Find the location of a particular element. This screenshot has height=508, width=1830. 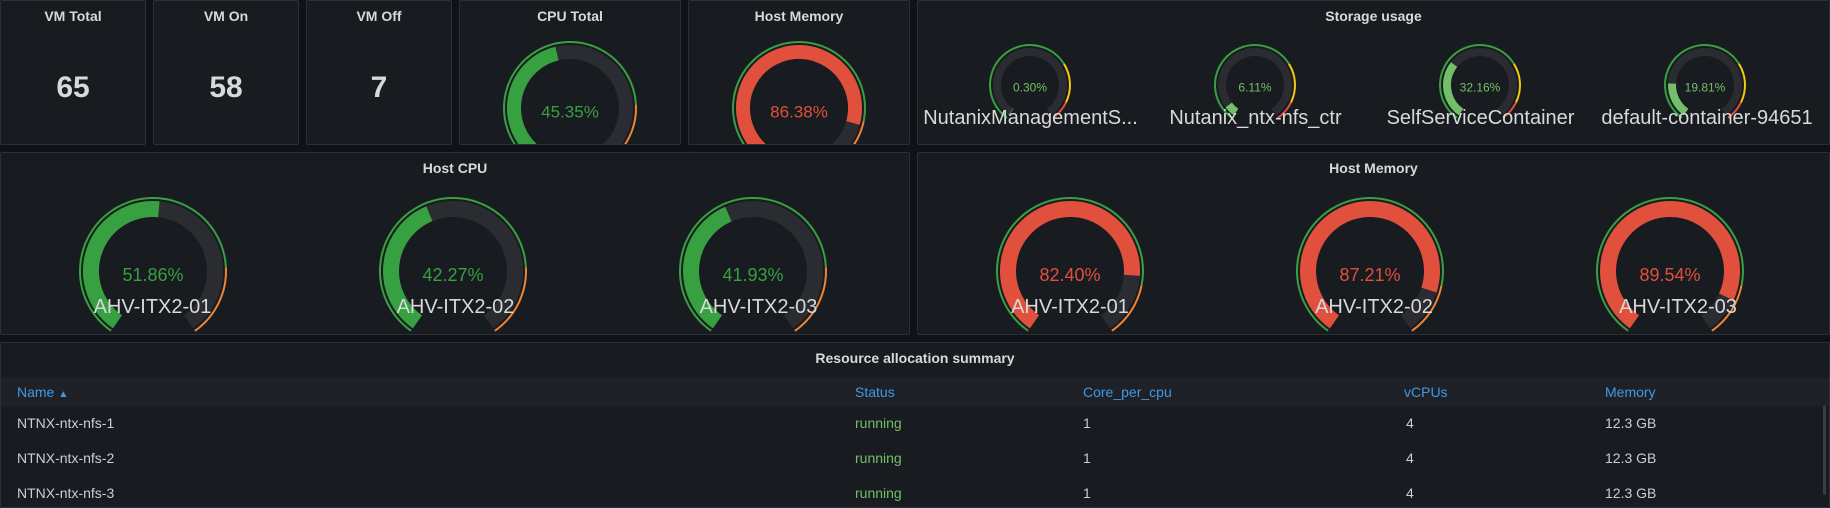

stat-panel-vm-total: VM Total 65 is located at coordinates (73, 72).